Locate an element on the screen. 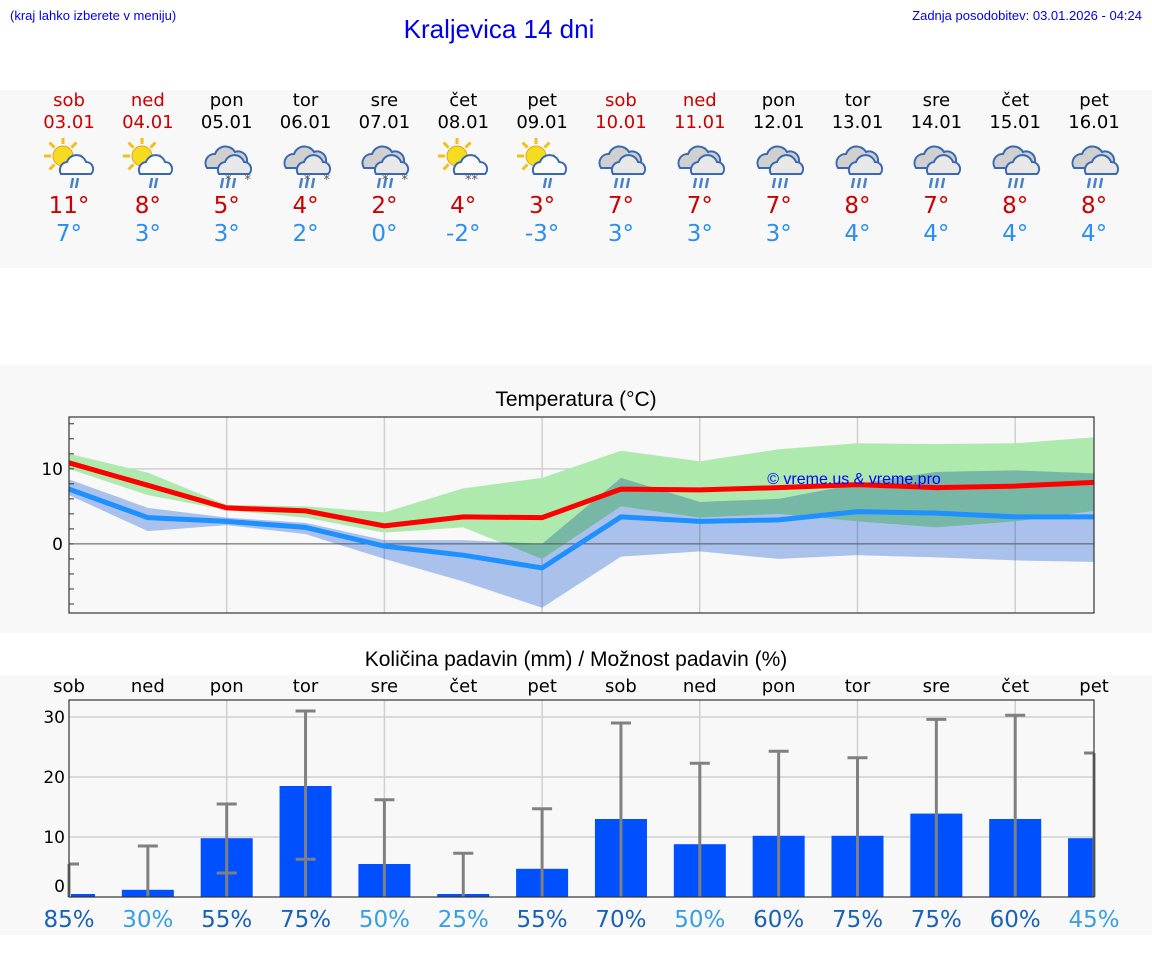 This screenshot has height=975, width=1152. precip-probability: 55% is located at coordinates (542, 920).